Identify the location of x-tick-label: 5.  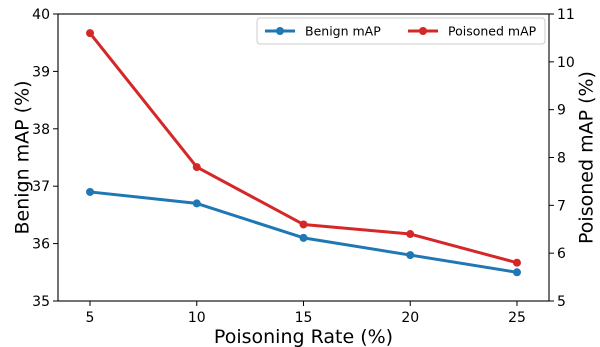
(90, 318).